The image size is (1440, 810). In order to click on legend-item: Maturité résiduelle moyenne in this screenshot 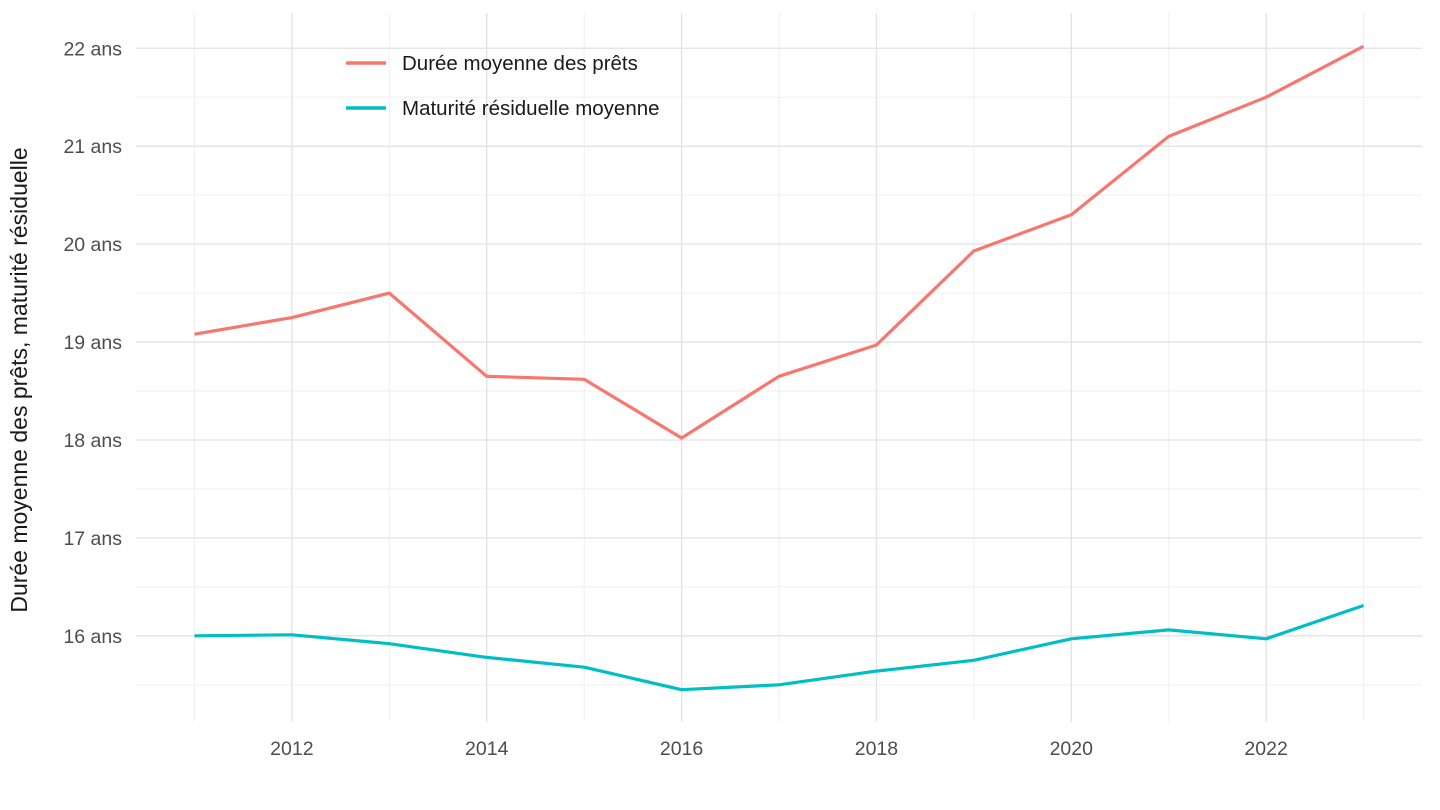, I will do `click(503, 108)`.